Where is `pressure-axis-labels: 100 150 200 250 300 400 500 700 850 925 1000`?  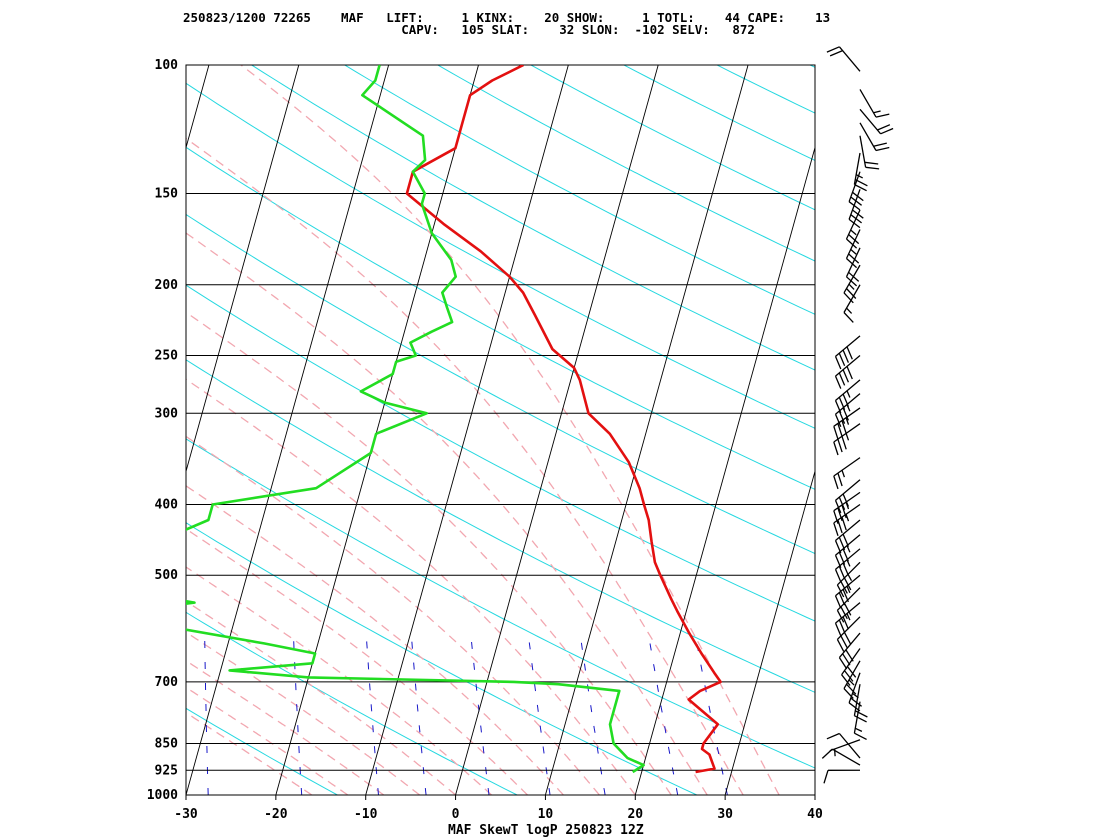 pressure-axis-labels: 100 150 200 250 300 400 500 700 850 925 1000 is located at coordinates (162, 430).